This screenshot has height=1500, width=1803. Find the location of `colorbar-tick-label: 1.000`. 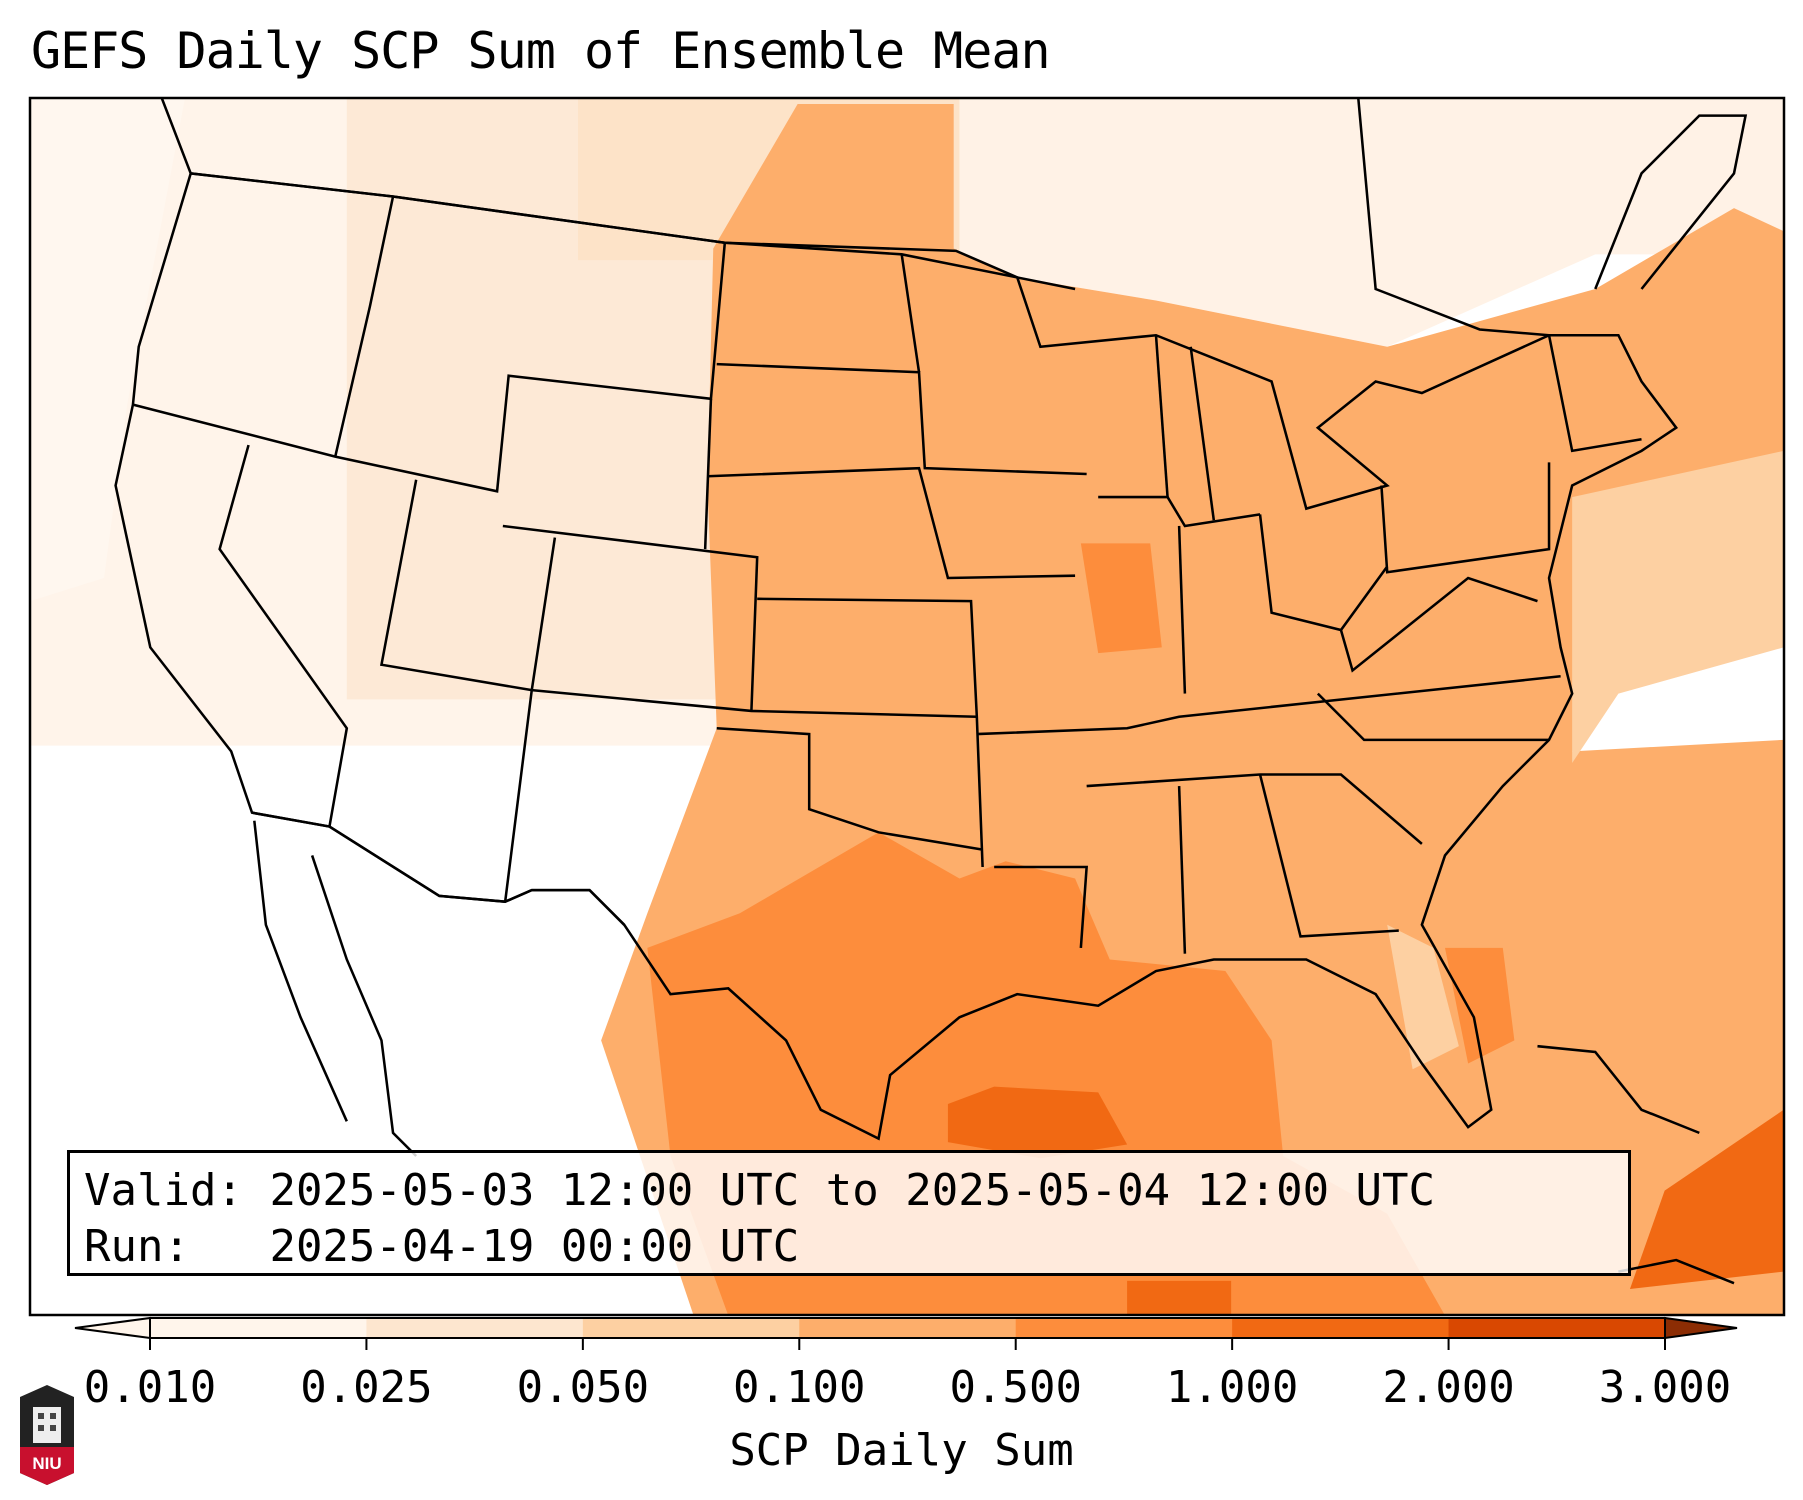

colorbar-tick-label: 1.000 is located at coordinates (1232, 1387).